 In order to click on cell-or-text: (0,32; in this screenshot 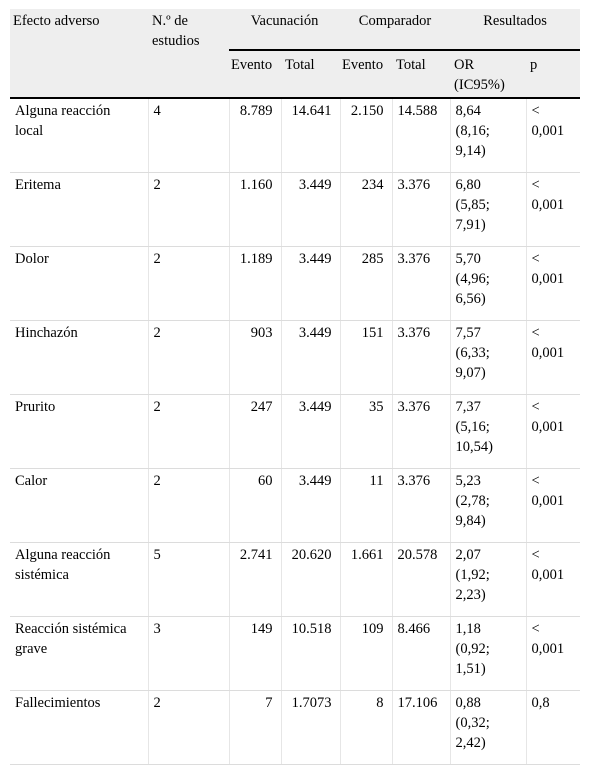, I will do `click(472, 723)`.